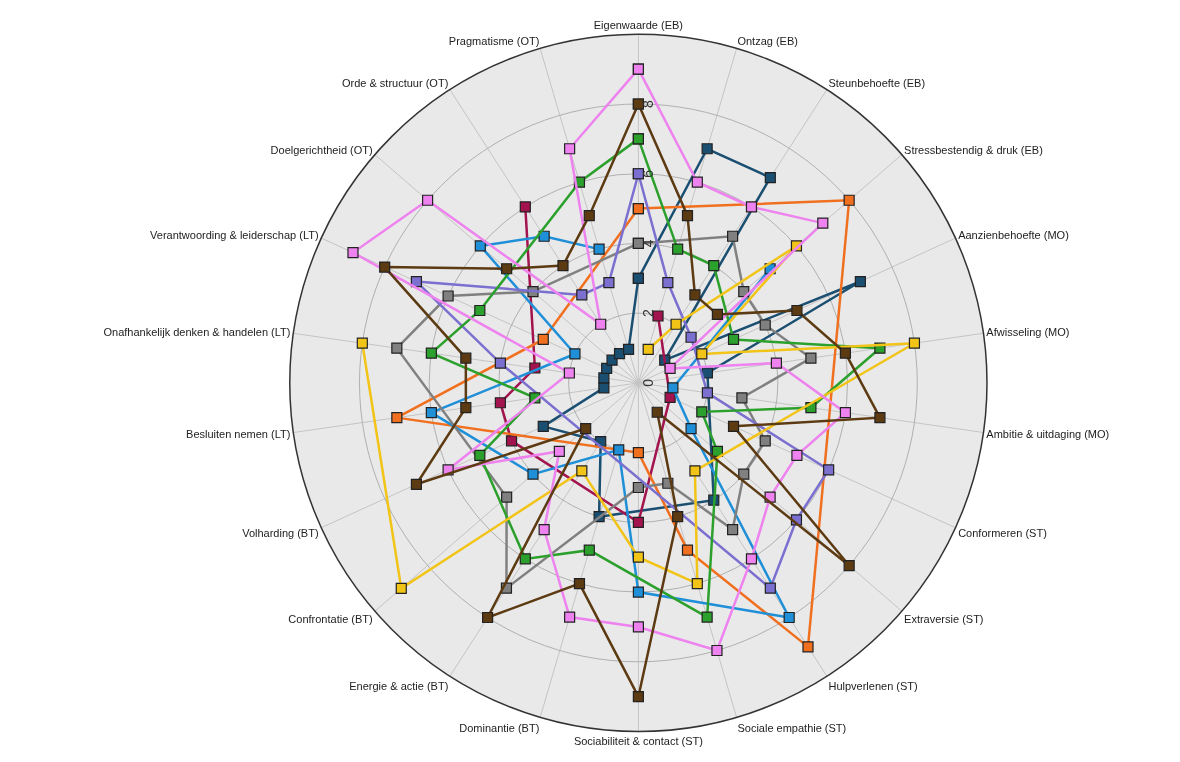  Describe the element at coordinates (330, 619) in the screenshot. I see `spoke-label: Confrontatie (BT)` at that location.